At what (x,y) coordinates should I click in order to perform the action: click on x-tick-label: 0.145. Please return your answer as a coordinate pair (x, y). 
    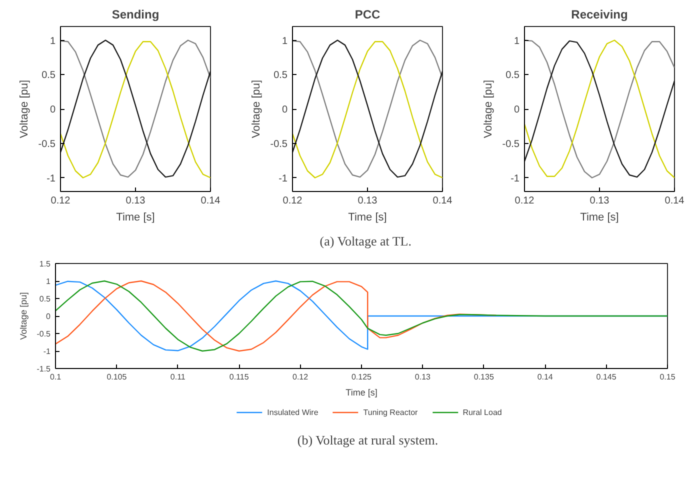
    Looking at the image, I should click on (606, 377).